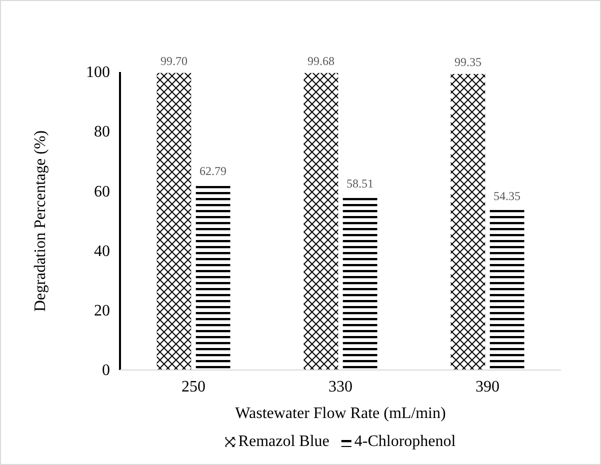 This screenshot has height=465, width=601. What do you see at coordinates (213, 171) in the screenshot?
I see `data-label: 62.79` at bounding box center [213, 171].